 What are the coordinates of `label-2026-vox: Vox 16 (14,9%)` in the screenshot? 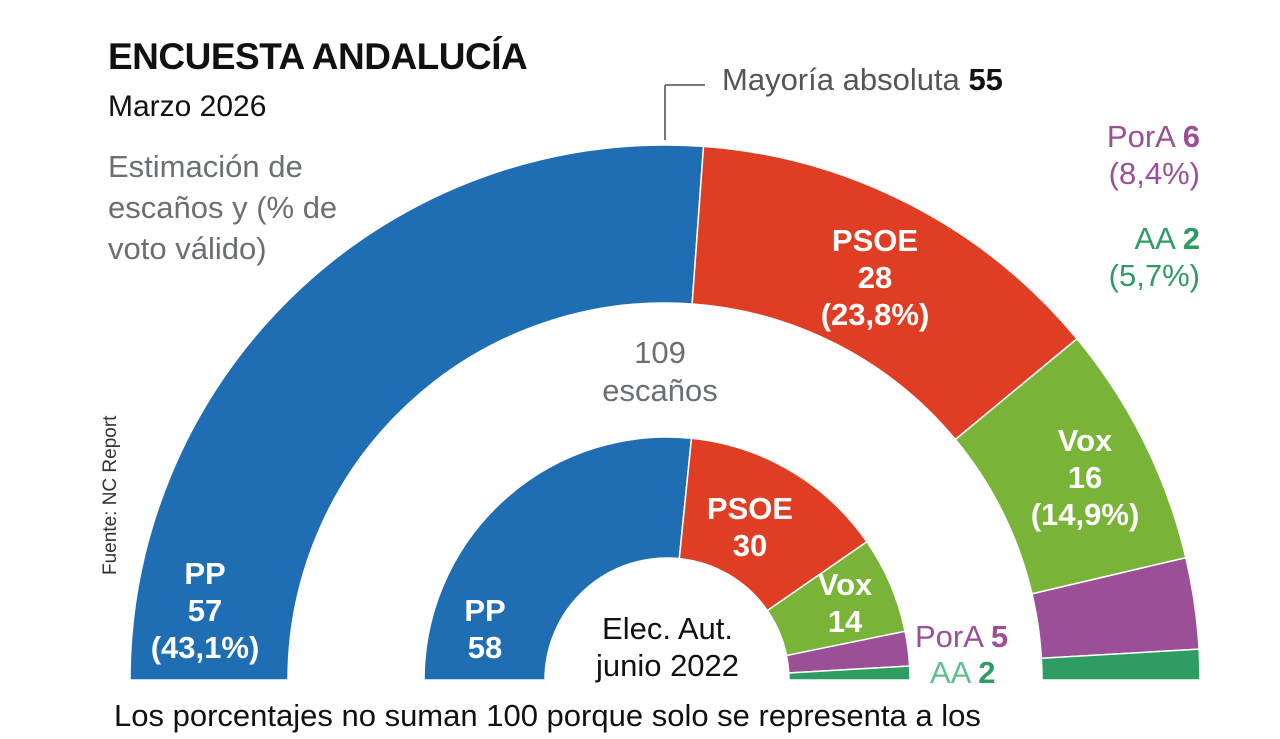 It's located at (1085, 477).